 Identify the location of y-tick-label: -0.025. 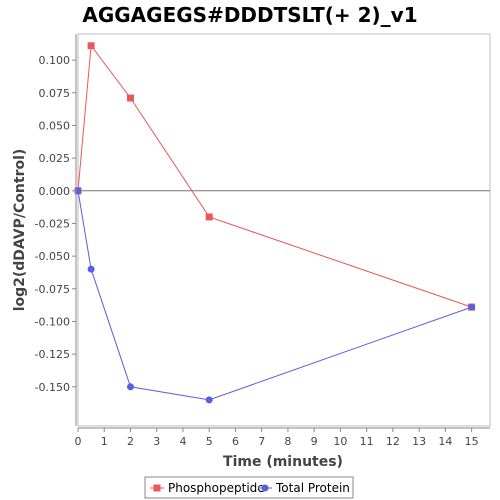
(52, 223).